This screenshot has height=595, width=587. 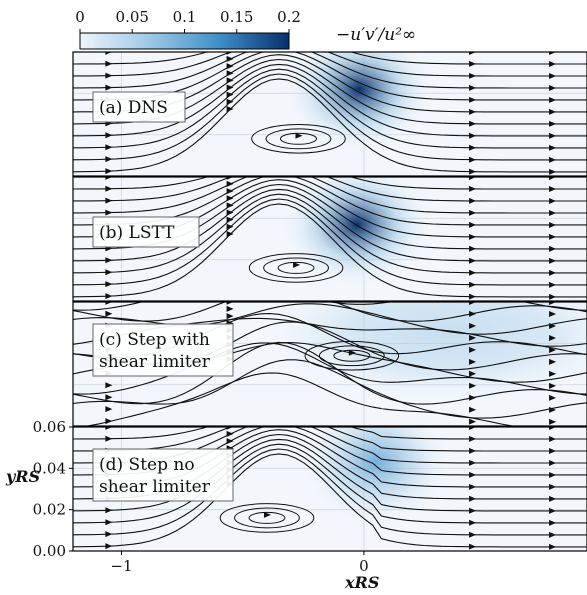 I want to click on panel-label-box, so click(x=146, y=232).